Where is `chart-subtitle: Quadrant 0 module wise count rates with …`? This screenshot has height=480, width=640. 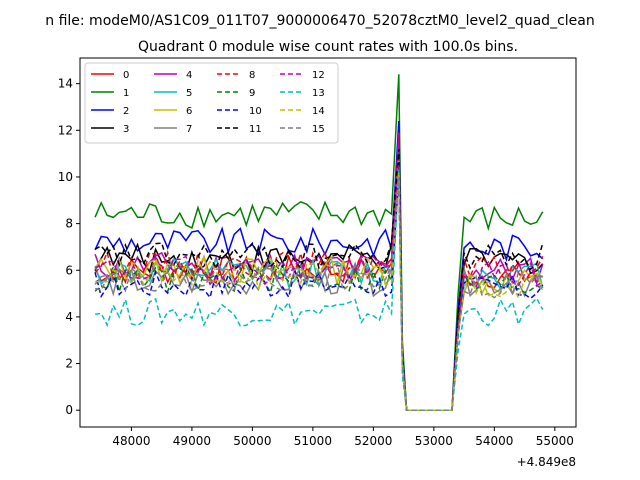
chart-subtitle: Quadrant 0 module wise count rates with … is located at coordinates (328, 47).